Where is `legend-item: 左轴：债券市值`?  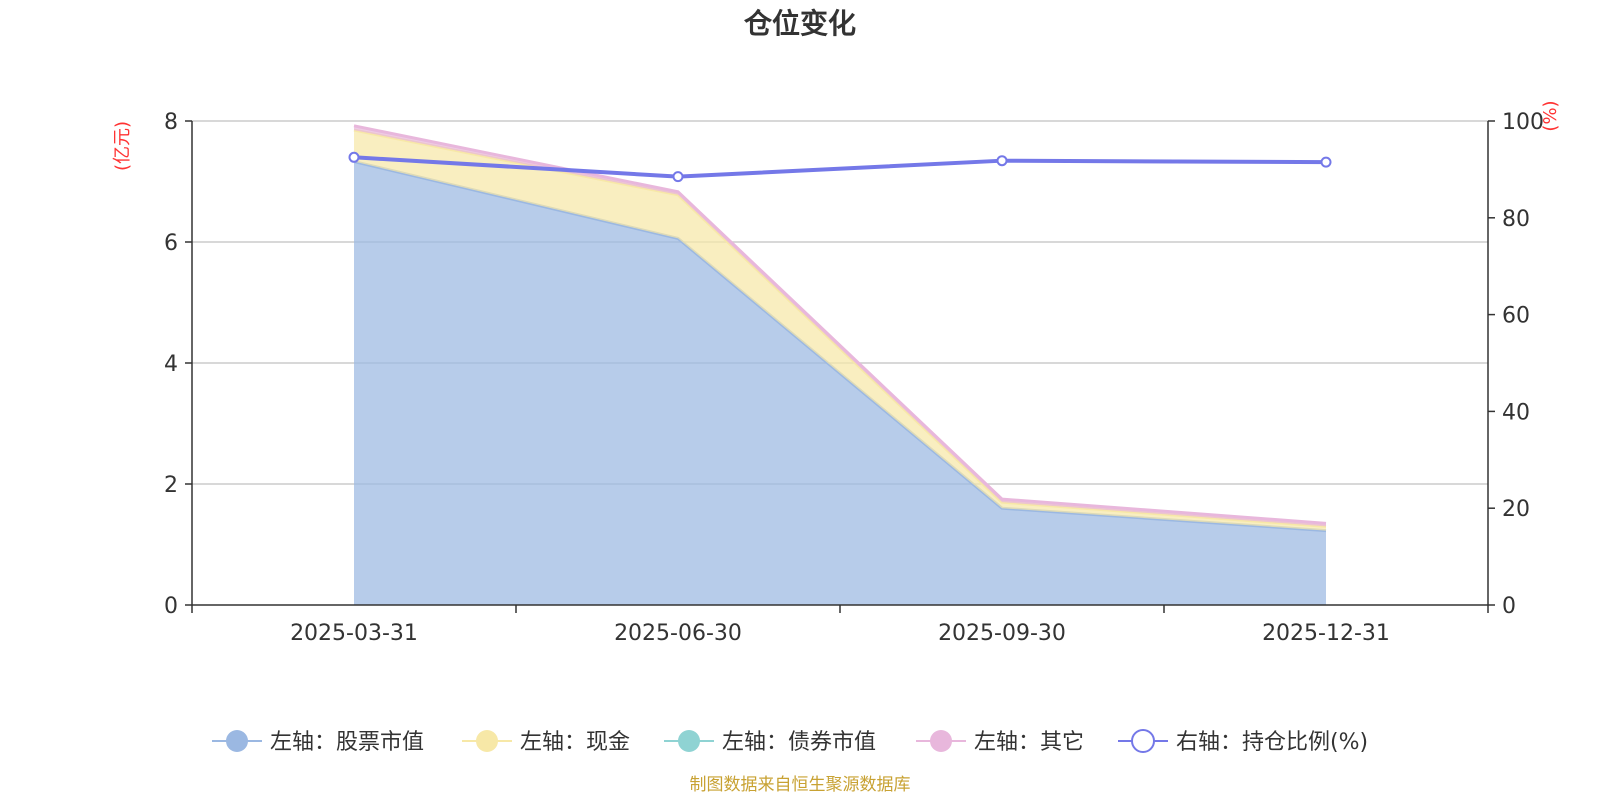 legend-item: 左轴：债券市值 is located at coordinates (770, 742).